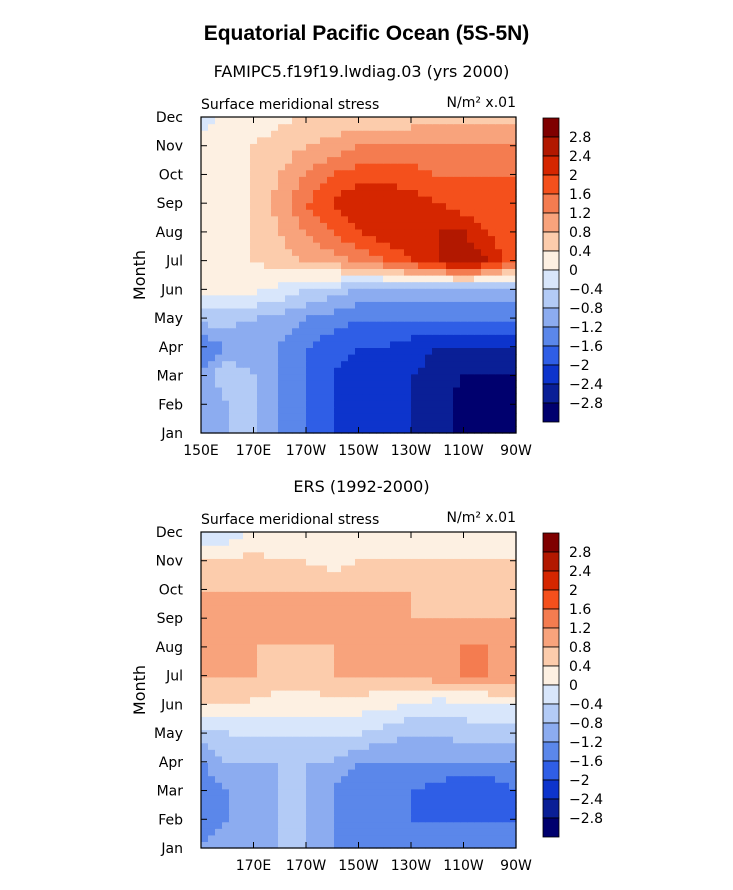 The image size is (733, 890). Describe the element at coordinates (586, 800) in the screenshot. I see `colorbar-label: −2.4` at that location.